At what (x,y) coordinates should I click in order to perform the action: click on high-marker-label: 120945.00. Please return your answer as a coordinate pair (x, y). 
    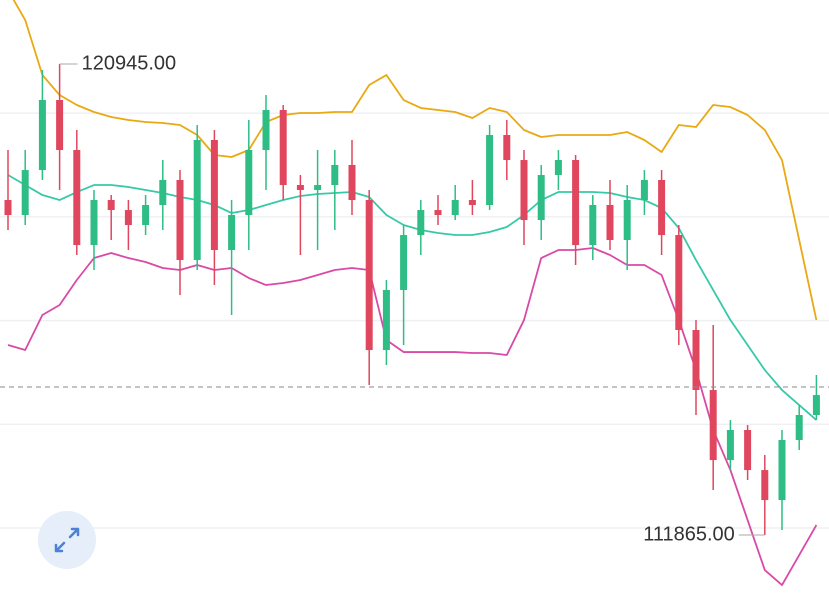
    Looking at the image, I should click on (129, 63).